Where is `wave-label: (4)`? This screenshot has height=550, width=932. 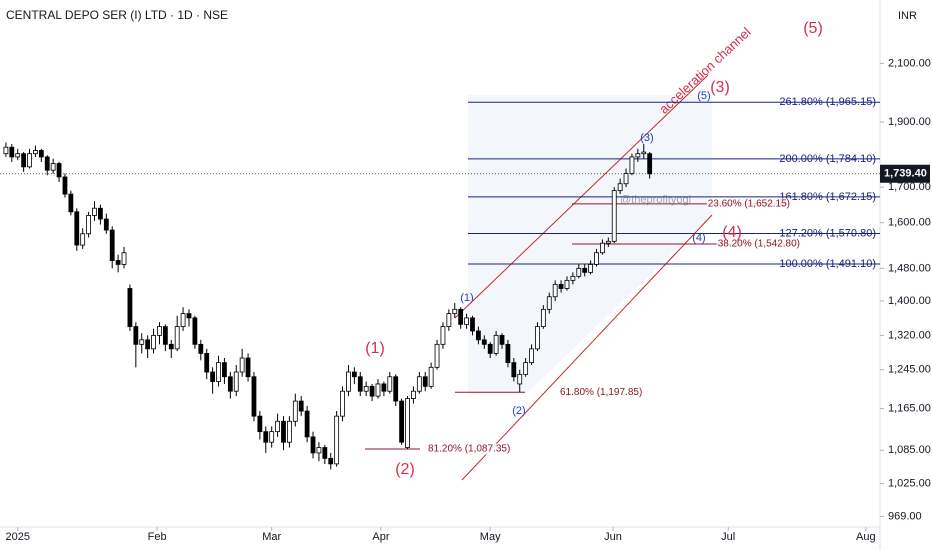
wave-label: (4) is located at coordinates (732, 232).